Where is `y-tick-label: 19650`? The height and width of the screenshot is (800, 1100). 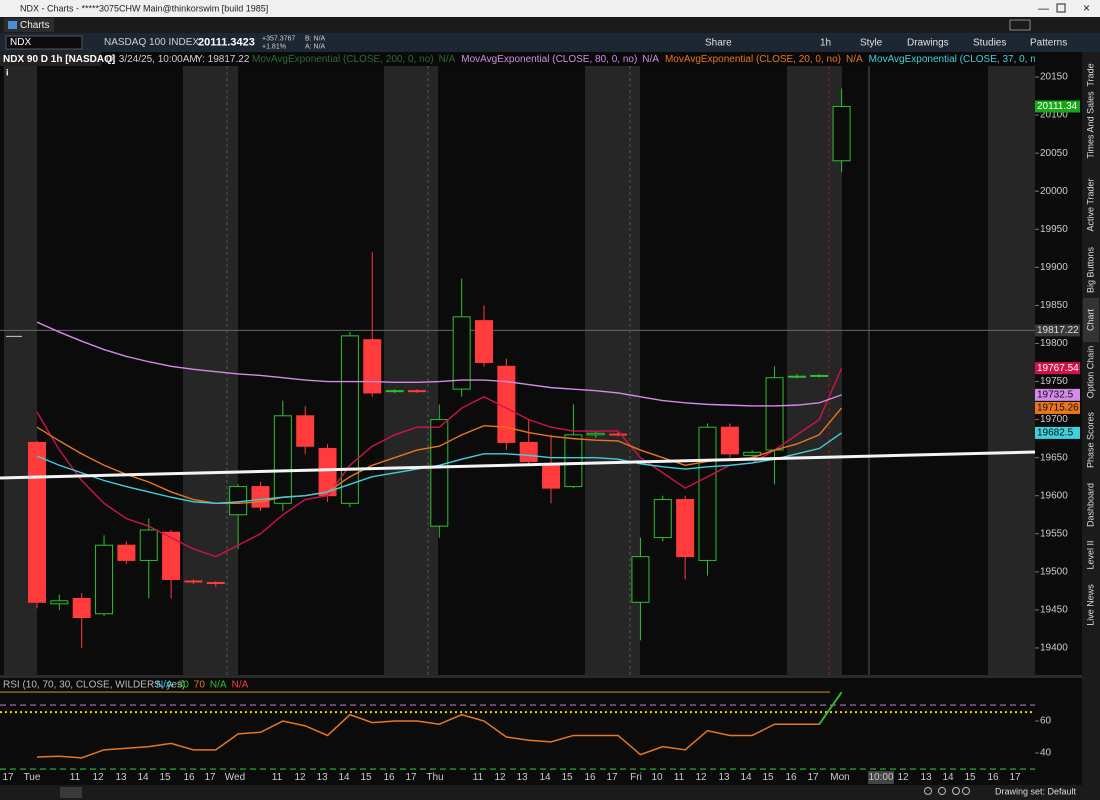 y-tick-label: 19650 is located at coordinates (1054, 457).